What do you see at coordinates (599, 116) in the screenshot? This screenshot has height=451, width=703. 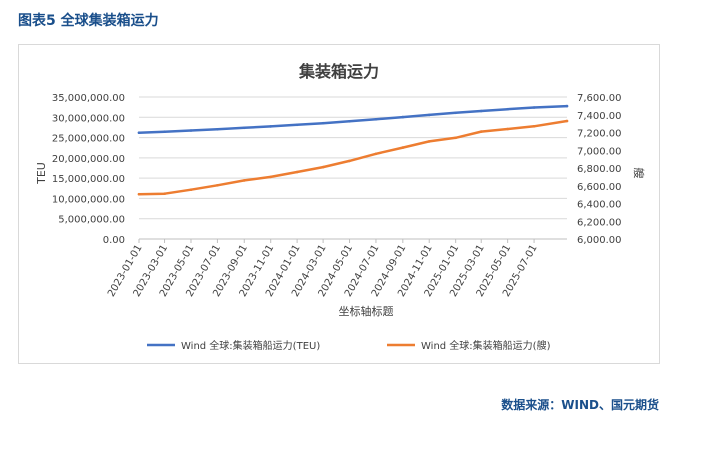 I see `y-right-tick-label: 7,400.00` at bounding box center [599, 116].